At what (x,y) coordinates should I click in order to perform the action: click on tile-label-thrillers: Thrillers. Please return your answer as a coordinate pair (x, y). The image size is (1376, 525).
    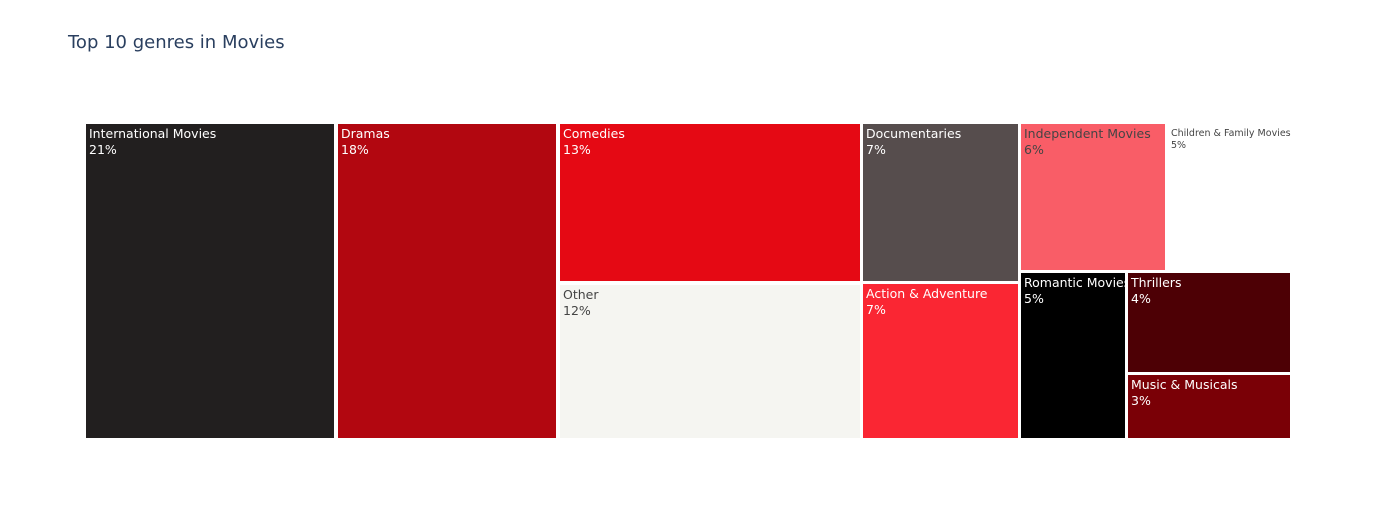
    Looking at the image, I should click on (1155, 282).